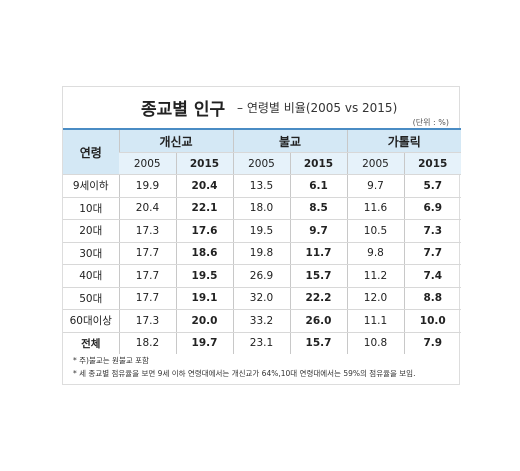 This screenshot has height=471, width=520. I want to click on data-row: 40대 17.7 19.5 26.9 15.7 11.2 7.4, so click(262, 276).